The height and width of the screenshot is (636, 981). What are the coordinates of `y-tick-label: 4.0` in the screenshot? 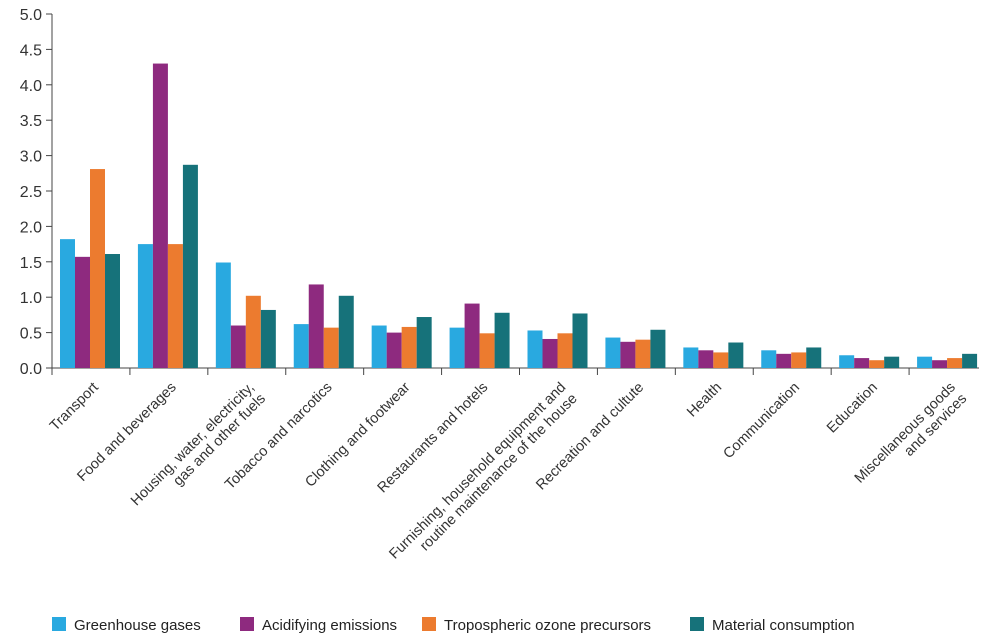 It's located at (31, 86).